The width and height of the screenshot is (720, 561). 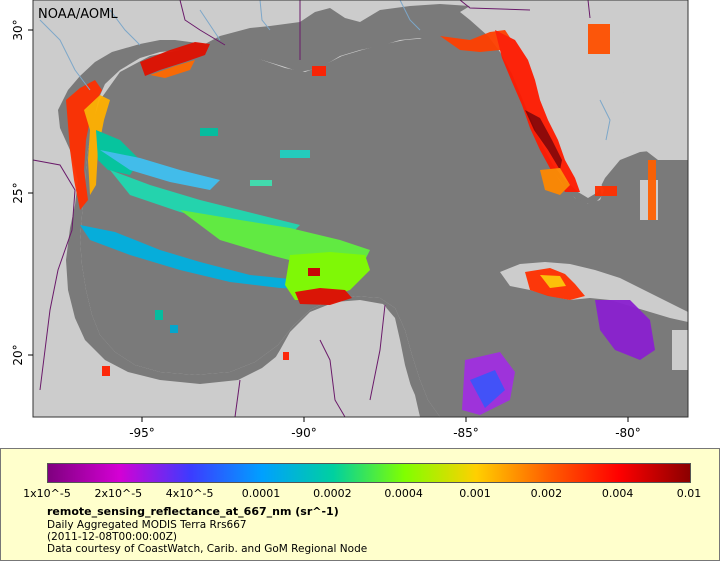 I want to click on data-louisiana, so click(x=175, y=59).